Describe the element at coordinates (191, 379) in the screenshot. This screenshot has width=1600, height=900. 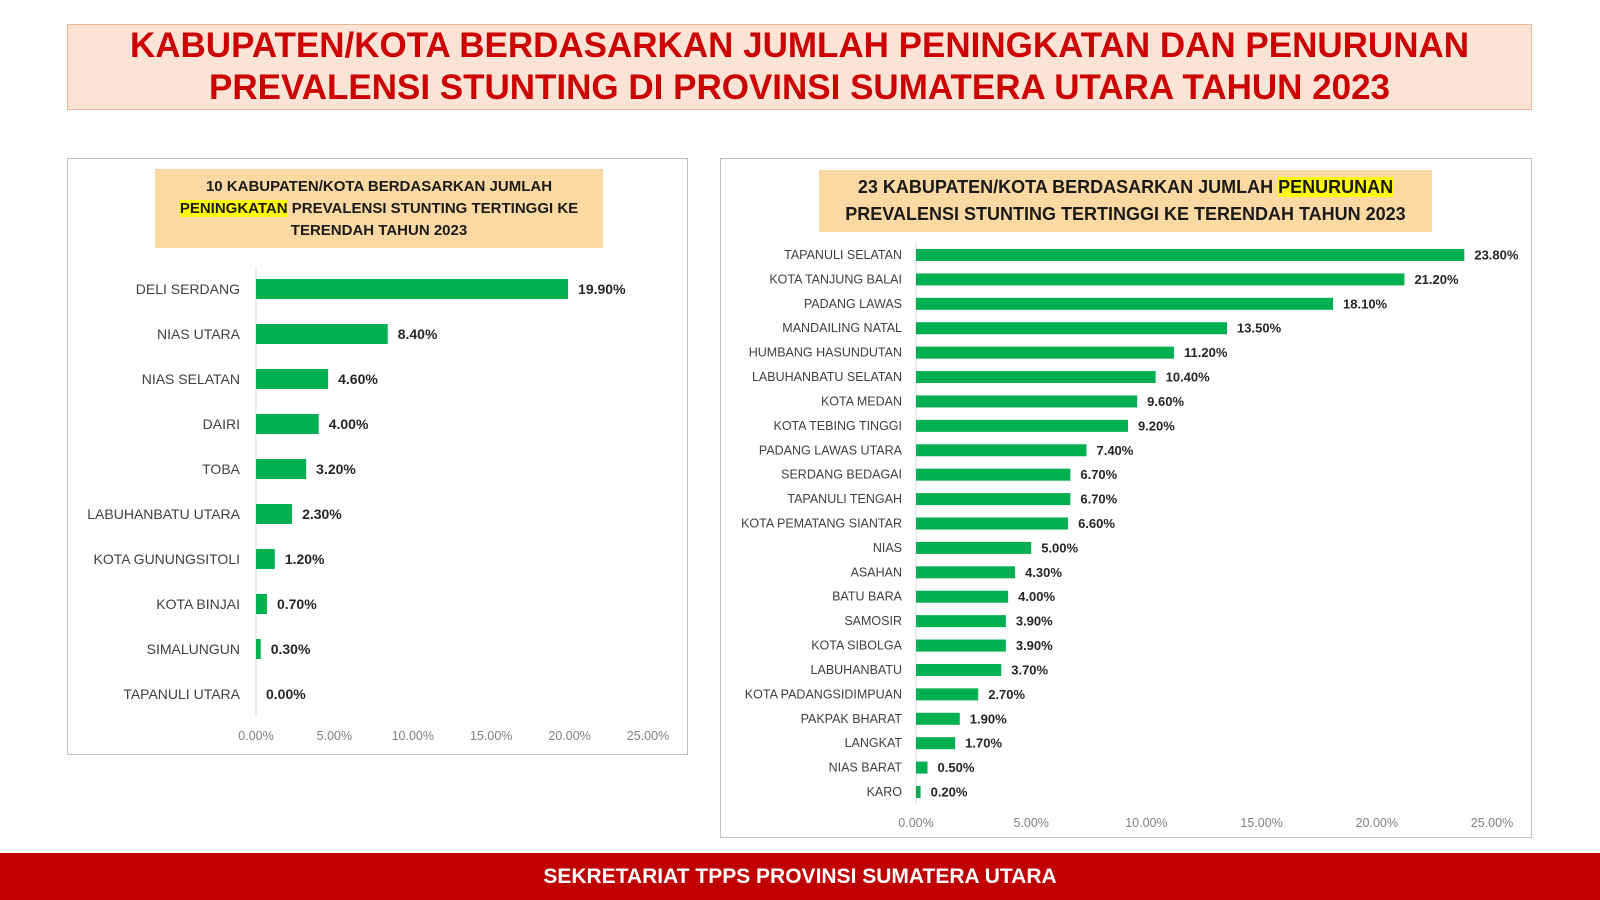
I see `category-label: NIAS SELATAN` at that location.